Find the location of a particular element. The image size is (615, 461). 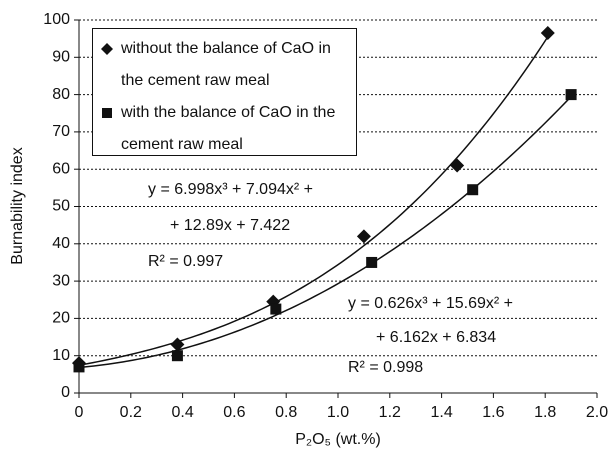

x-tick-label: 0.6 is located at coordinates (234, 412).